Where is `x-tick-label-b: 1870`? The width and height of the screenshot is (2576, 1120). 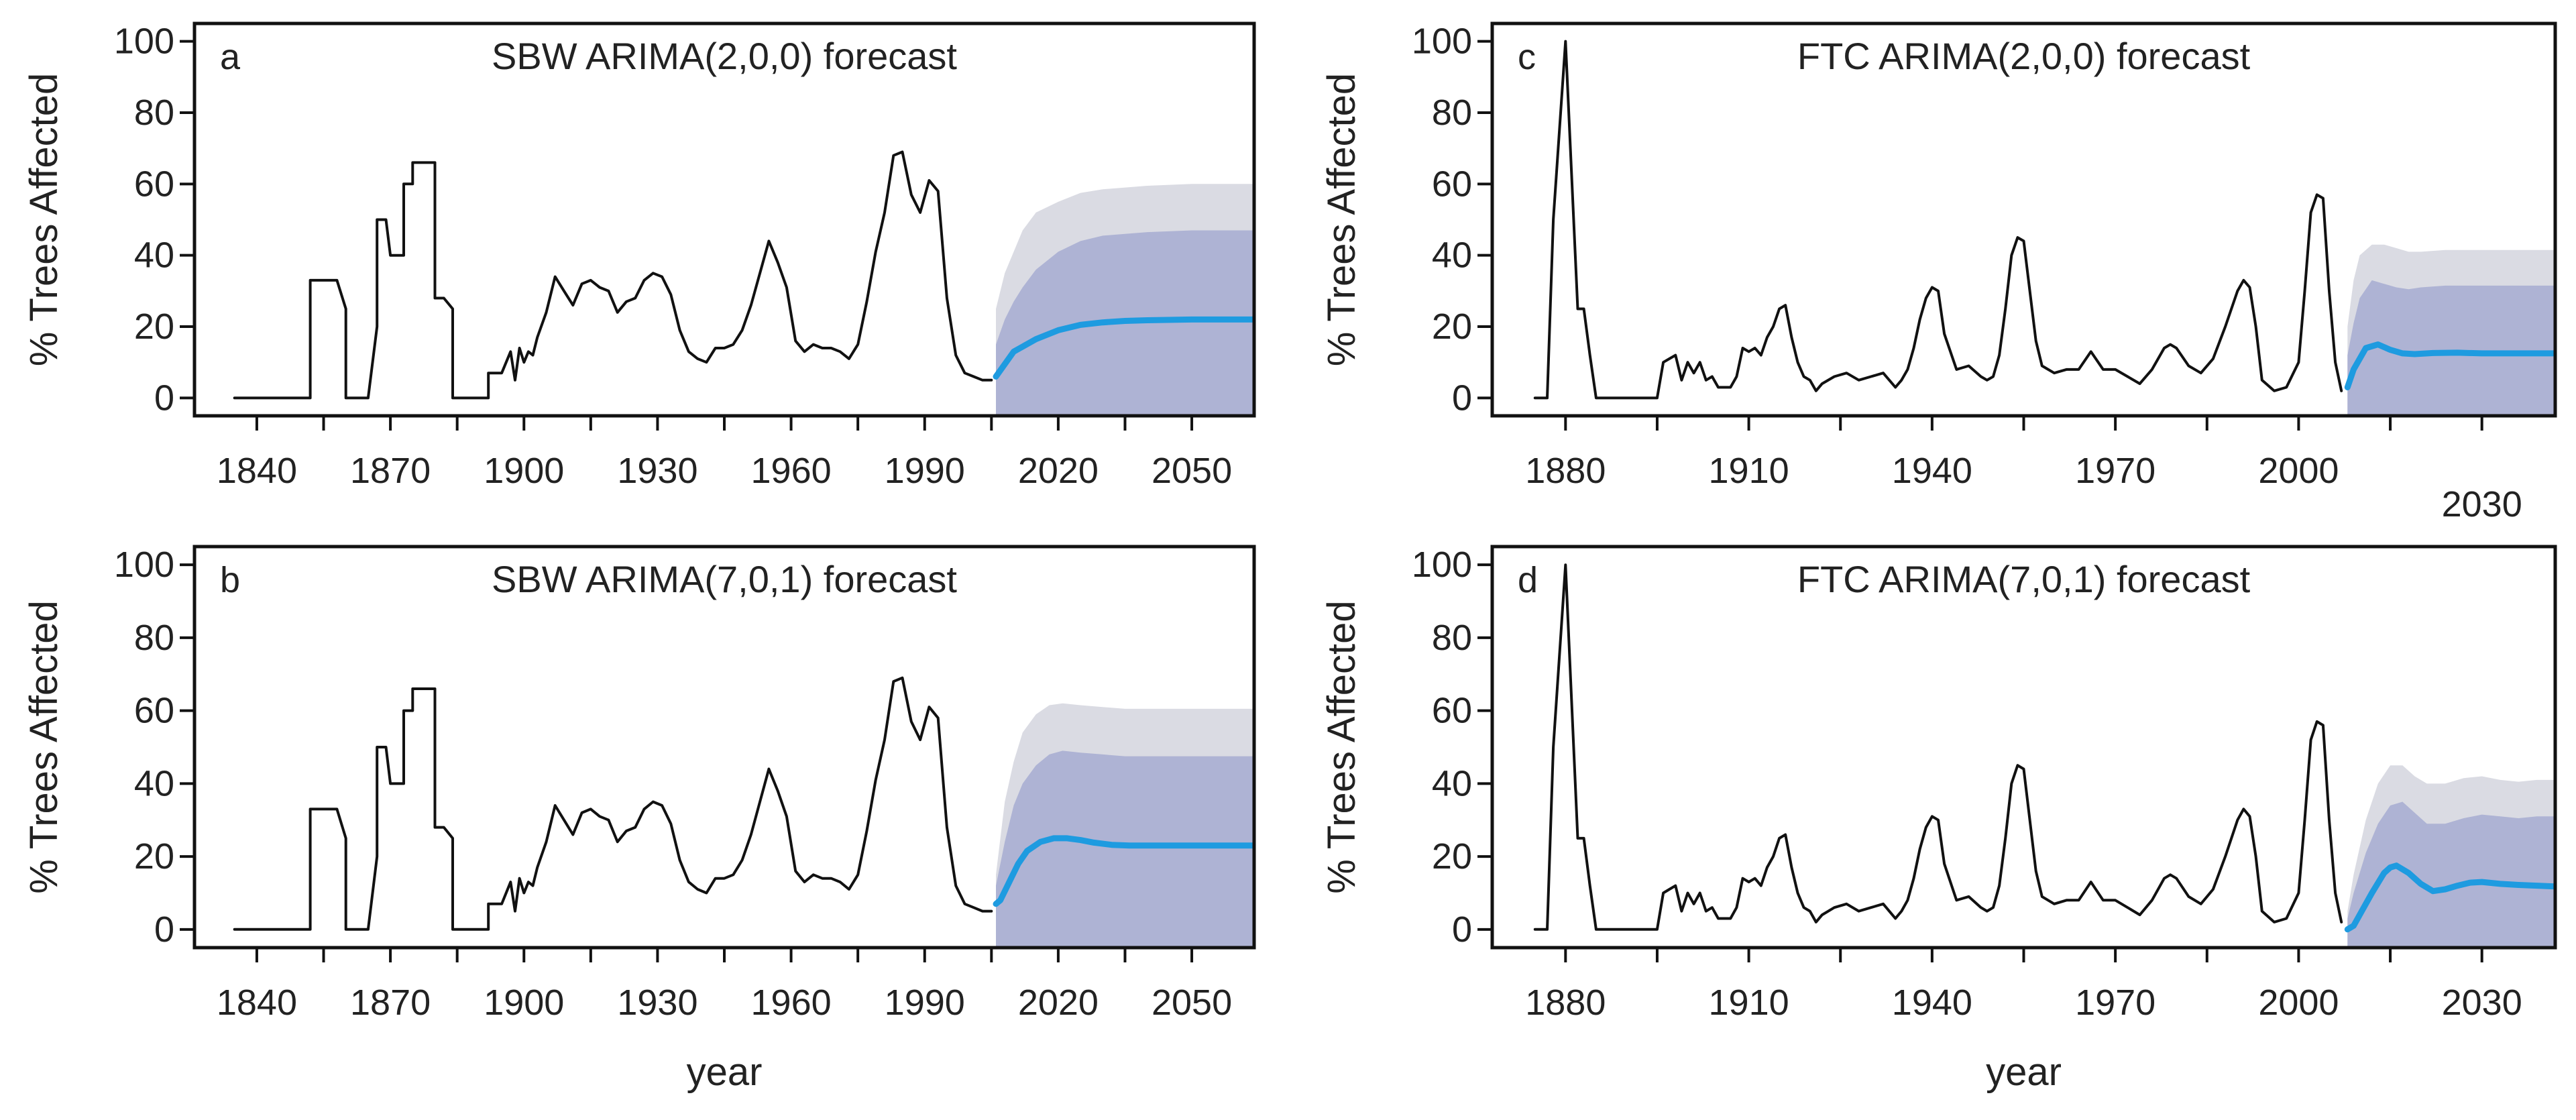
x-tick-label-b: 1870 is located at coordinates (390, 1003).